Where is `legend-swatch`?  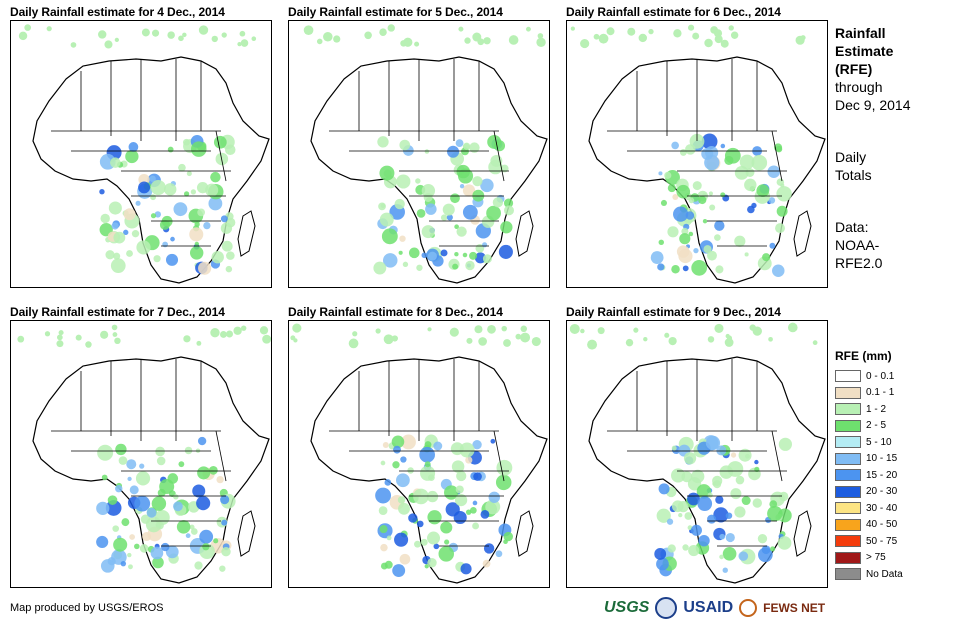
legend-swatch is located at coordinates (848, 491).